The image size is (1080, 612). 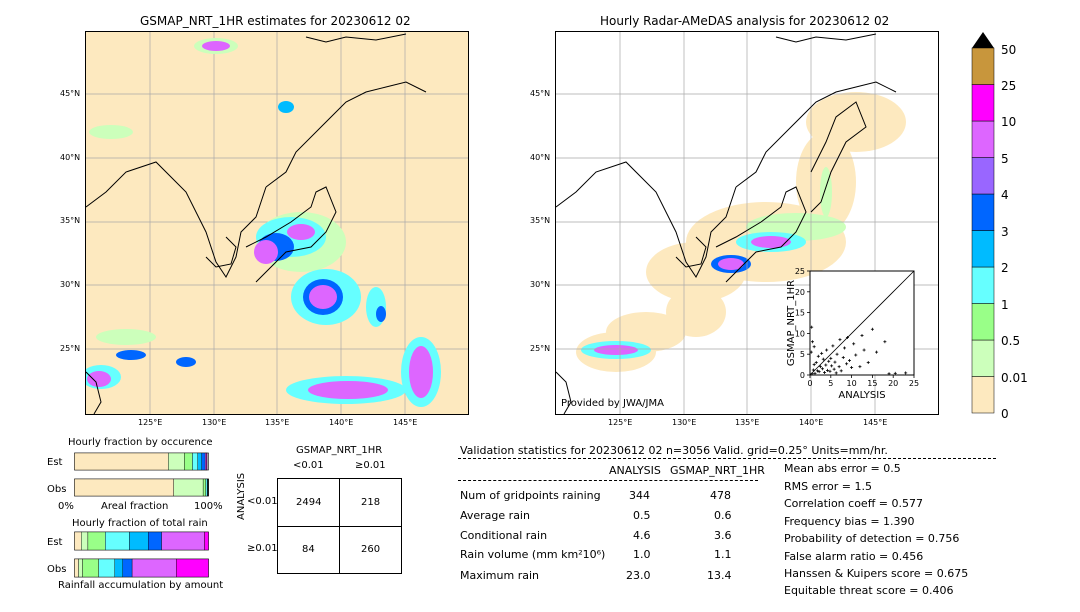 What do you see at coordinates (262, 548) in the screenshot?
I see `contingency-row-header: ≥0.01` at bounding box center [262, 548].